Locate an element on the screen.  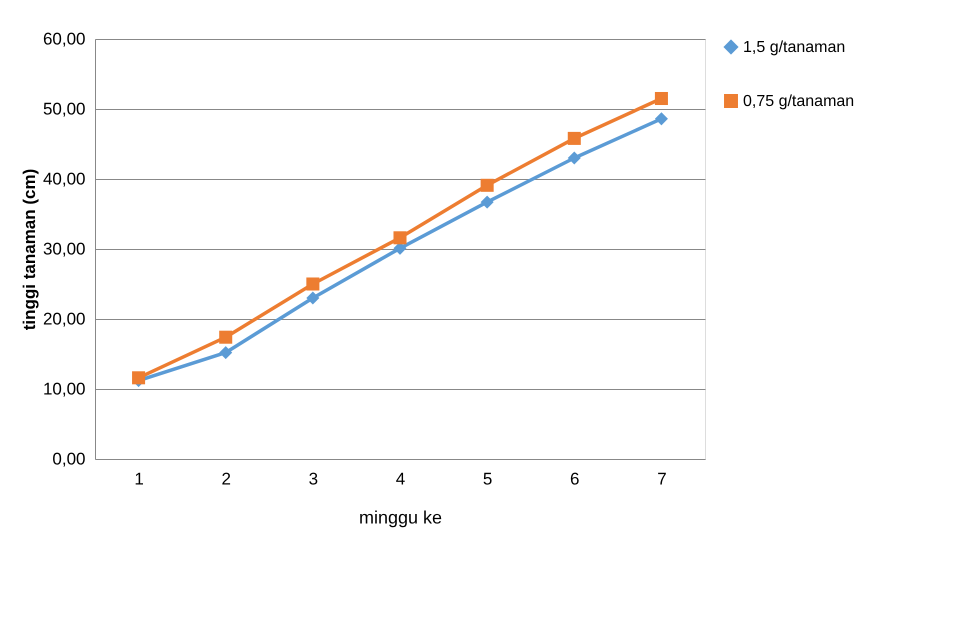
y-tick-label: 50,00 is located at coordinates (64, 109).